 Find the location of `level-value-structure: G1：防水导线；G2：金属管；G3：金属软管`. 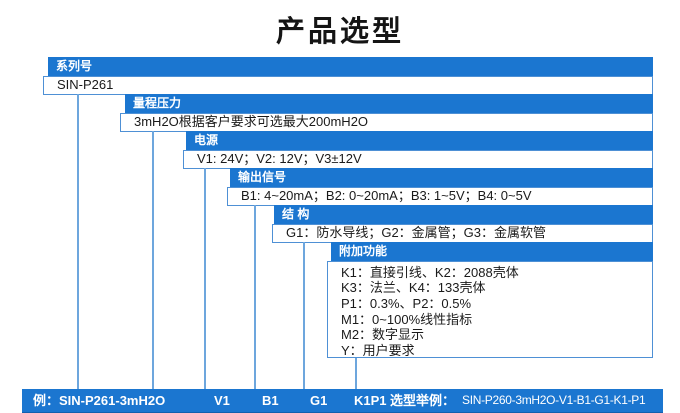

level-value-structure: G1：防水导线；G2：金属管；G3：金属软管 is located at coordinates (462, 233).